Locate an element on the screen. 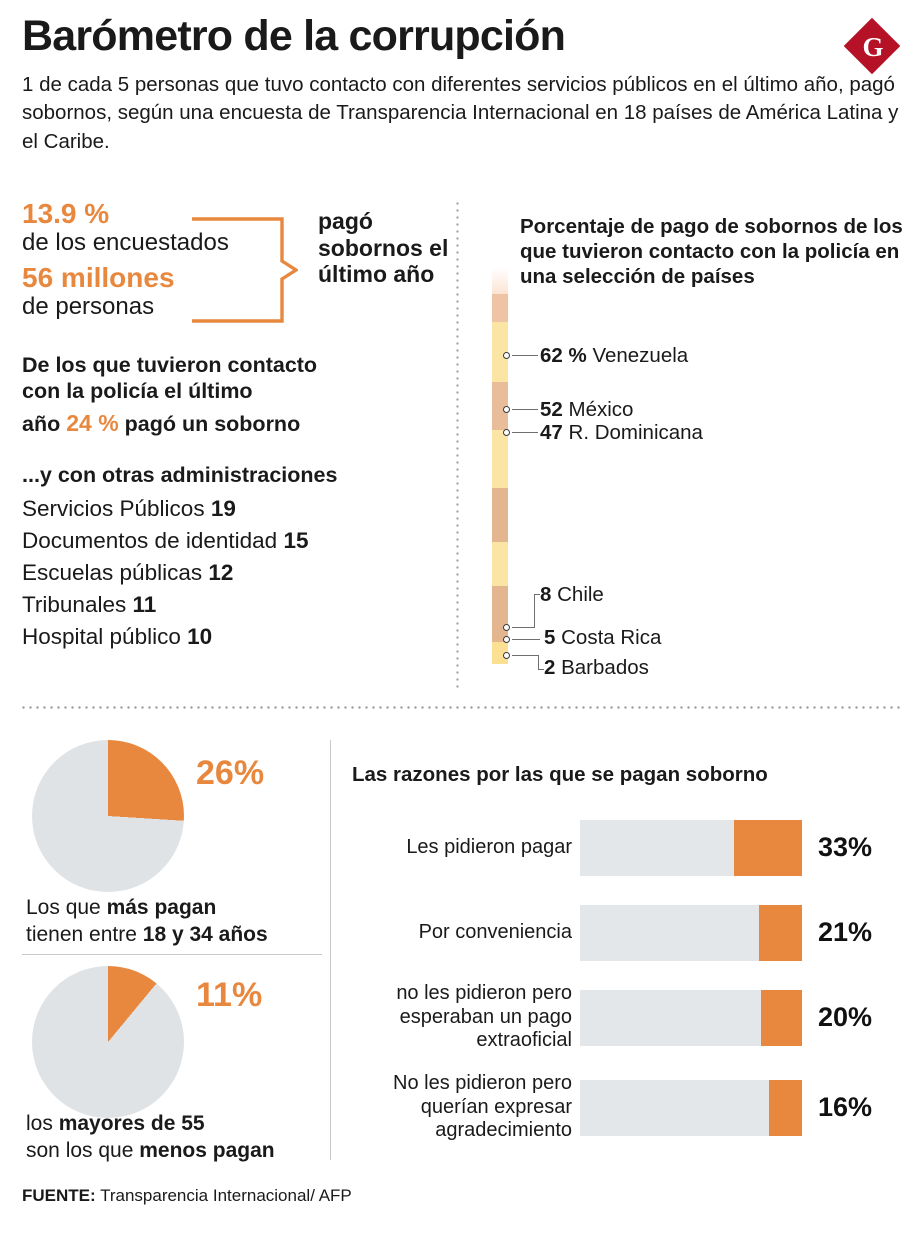 The height and width of the screenshot is (1236, 920). police-stat-value: 24 % is located at coordinates (92, 423).